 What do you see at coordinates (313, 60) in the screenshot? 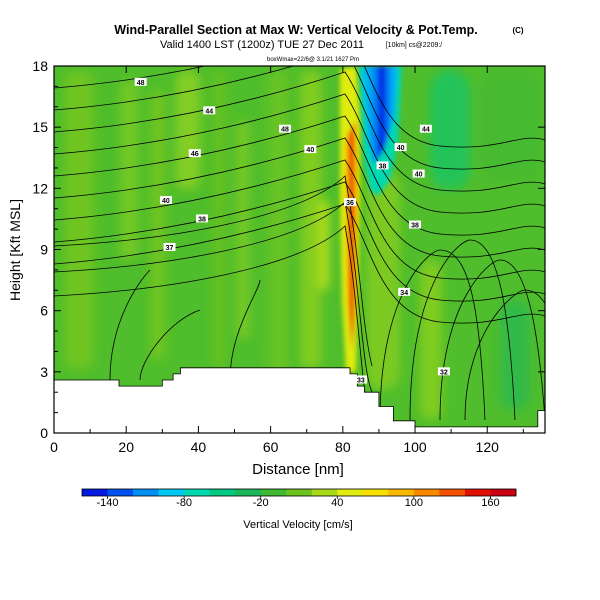
I see `info-line: boxWmax=22/6@ 3.1/21 1627 Pm` at bounding box center [313, 60].